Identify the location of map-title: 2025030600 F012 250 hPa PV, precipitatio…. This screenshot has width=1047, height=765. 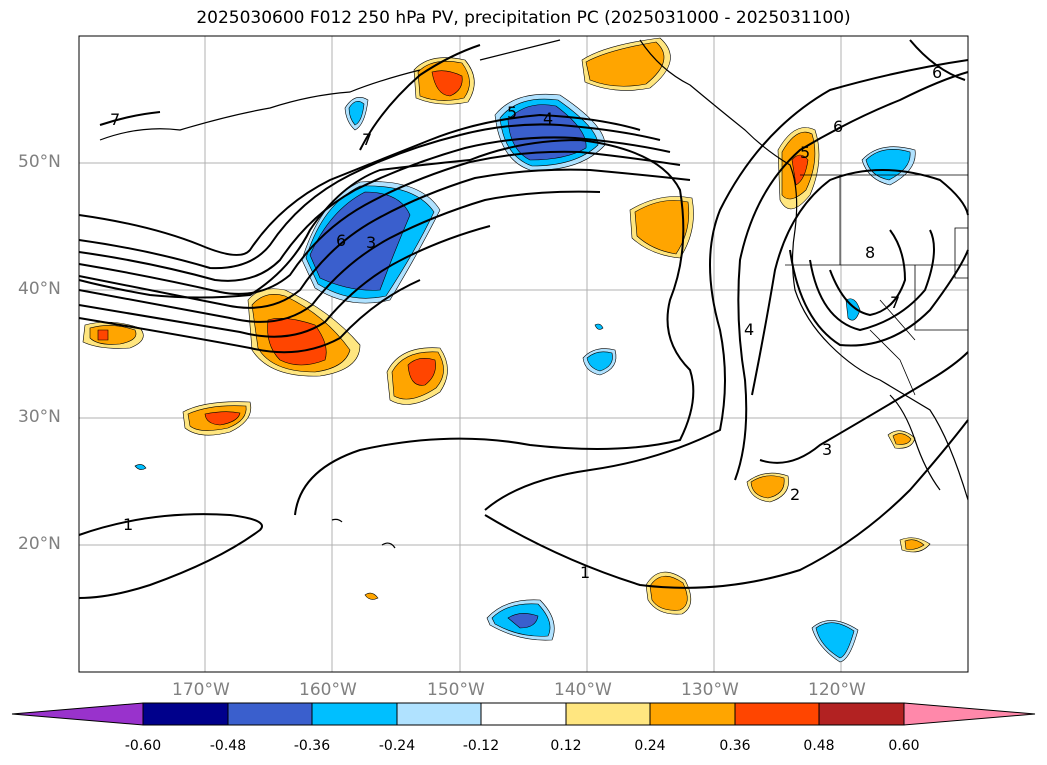
(523, 18).